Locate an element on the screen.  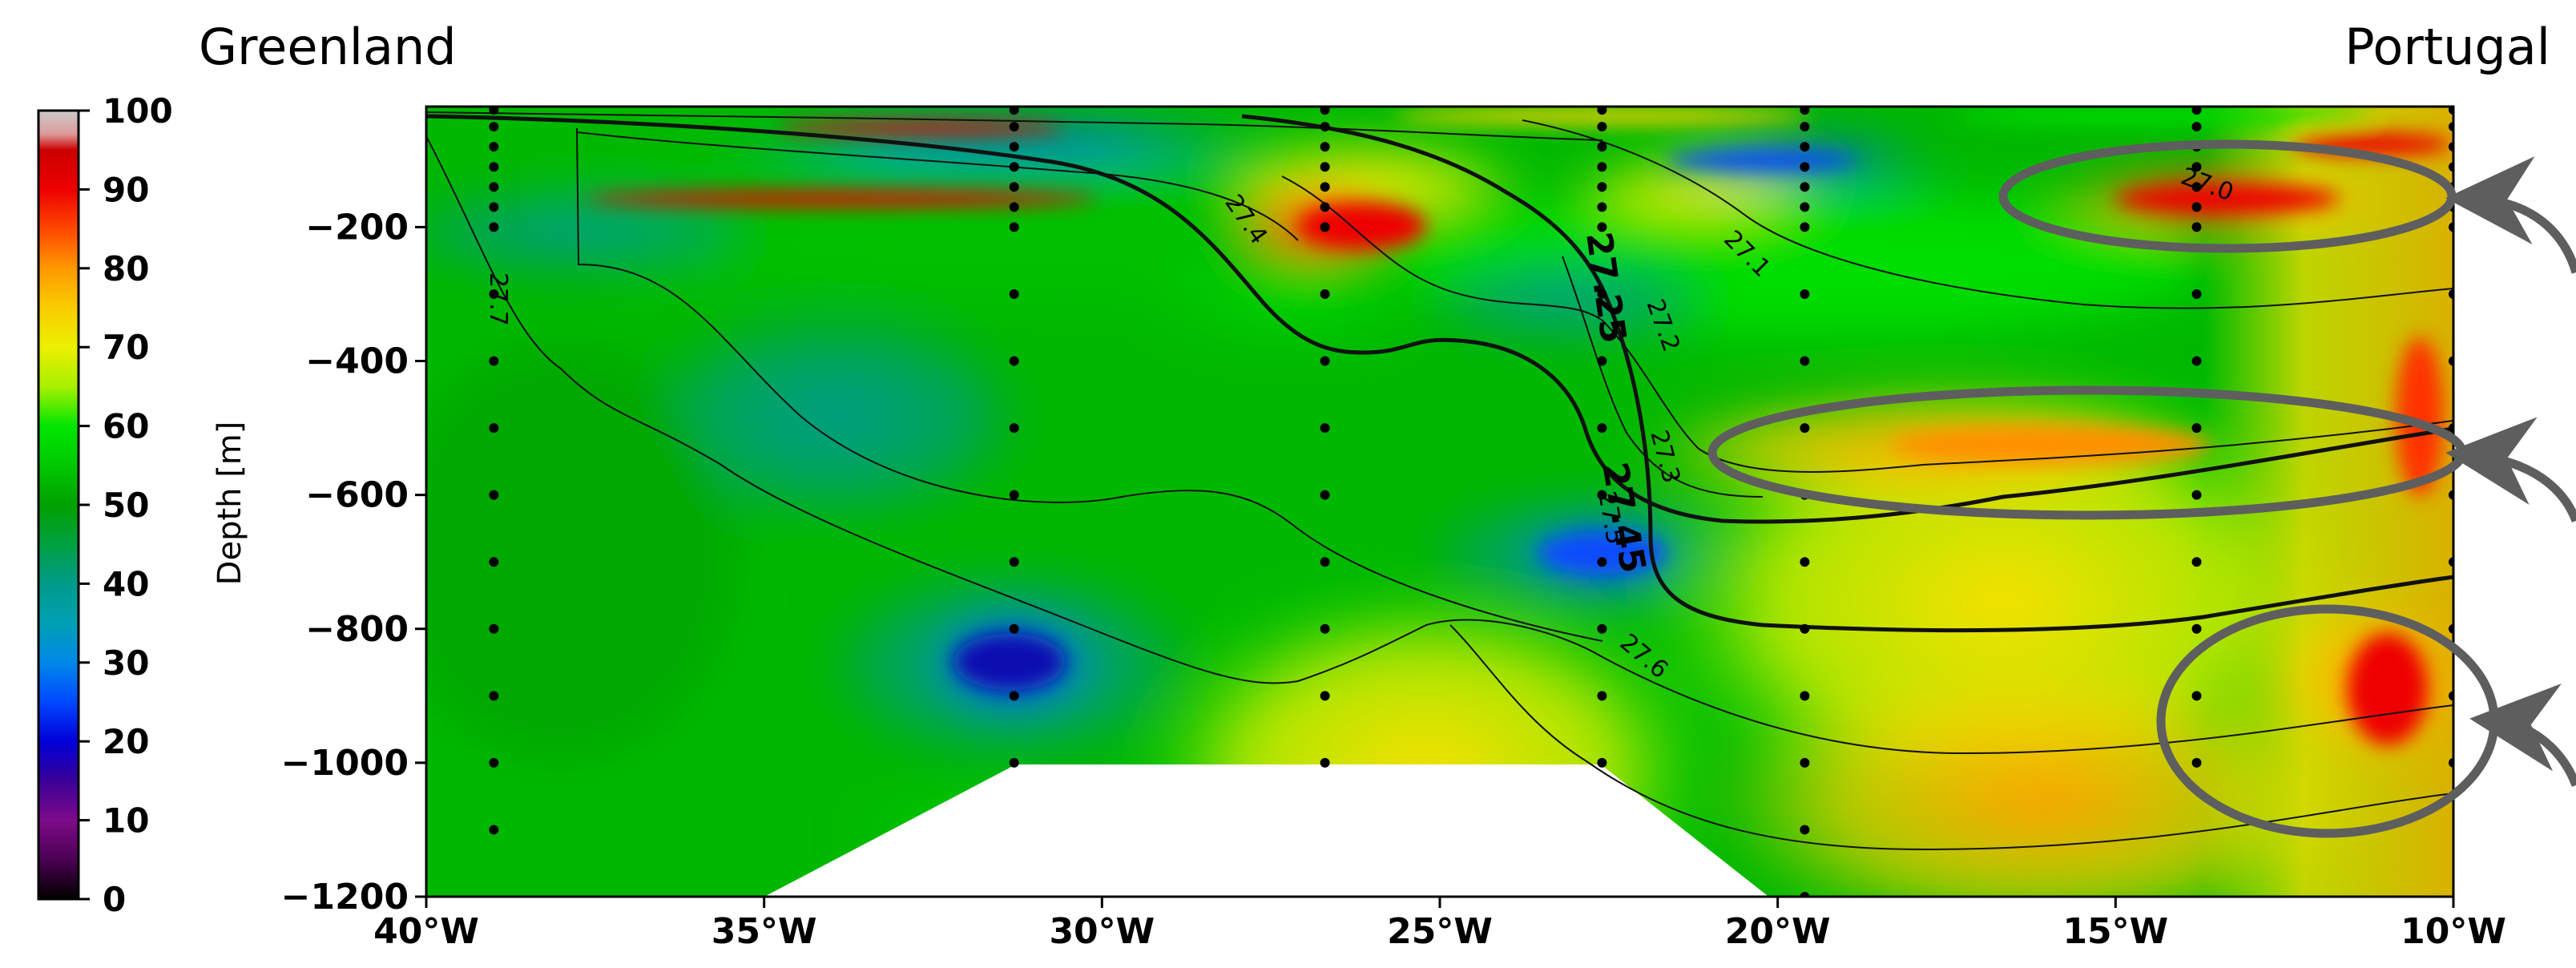
y-axis-label: Depth [m] is located at coordinates (230, 503).